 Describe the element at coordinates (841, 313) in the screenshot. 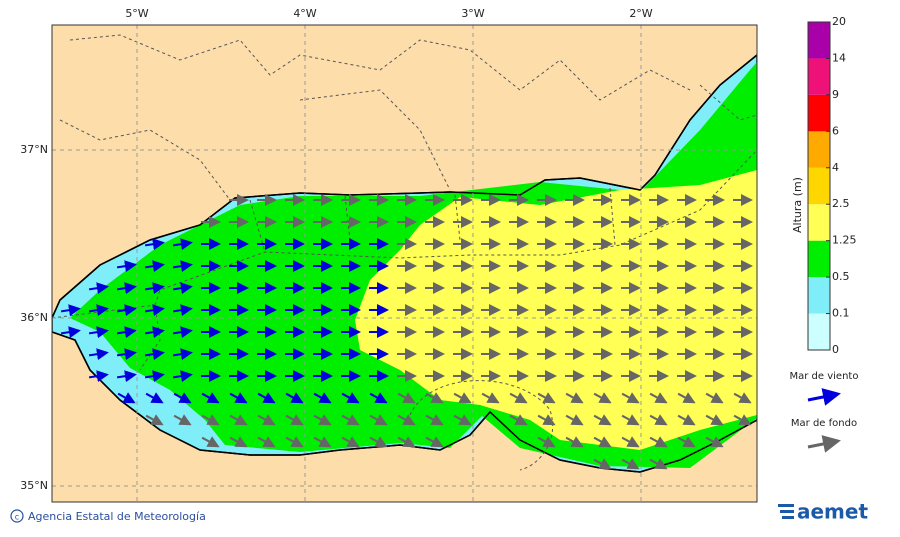

I see `colorbar-tick-label: 0.1` at that location.